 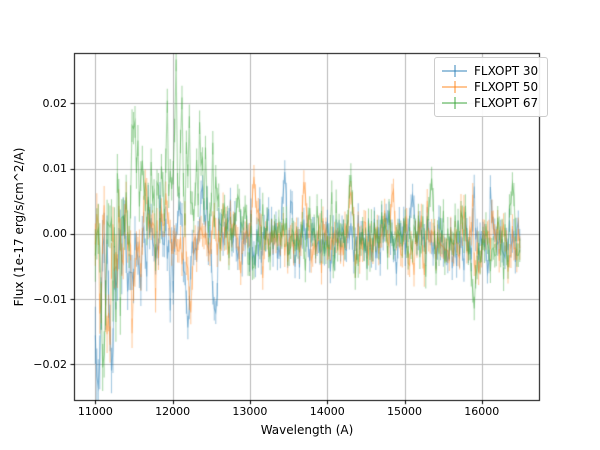 I want to click on legend-label: FLXOPT 30, so click(x=506, y=71).